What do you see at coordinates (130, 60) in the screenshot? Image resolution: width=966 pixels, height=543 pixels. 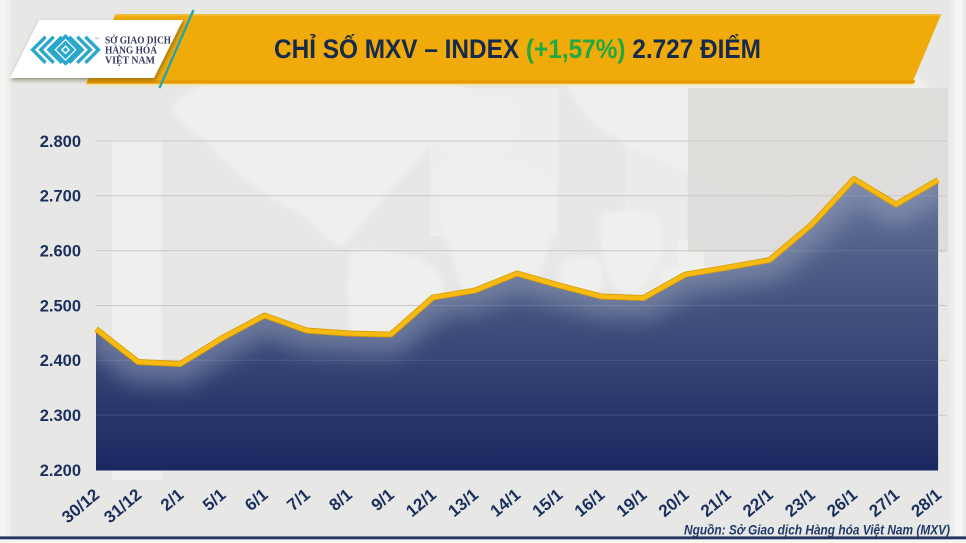 I see `svg-text: VIỆT NAM` at bounding box center [130, 60].